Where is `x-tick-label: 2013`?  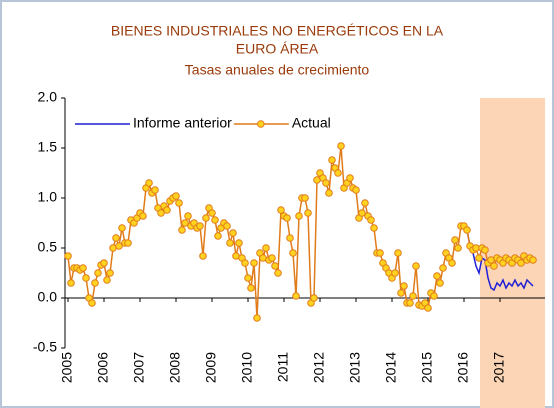
x-tick-label: 2013 is located at coordinates (355, 367).